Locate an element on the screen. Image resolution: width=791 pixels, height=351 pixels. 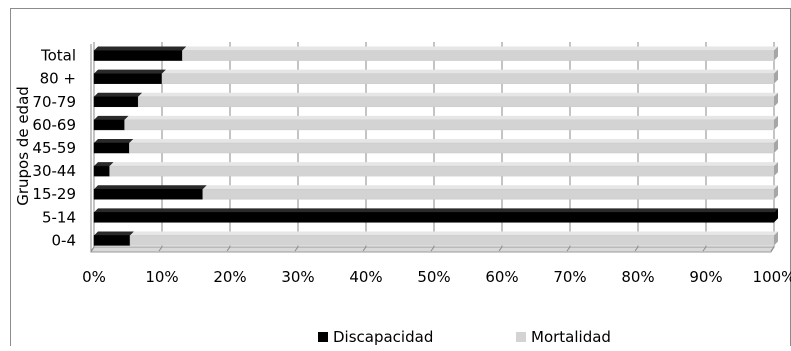
y-tick-label: 0-4 is located at coordinates (64, 240).